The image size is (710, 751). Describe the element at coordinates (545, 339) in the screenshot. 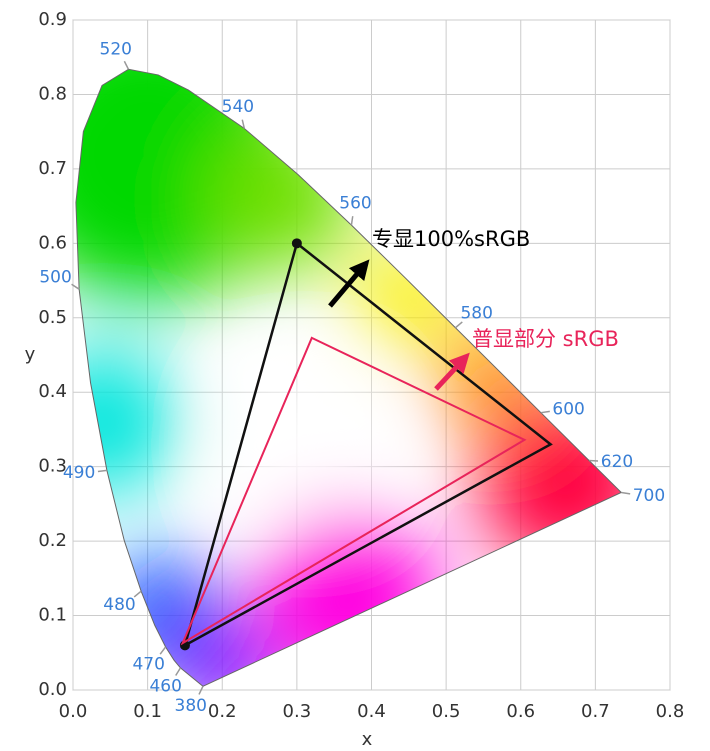

I see `annotation: 普显部分 sRGB` at that location.